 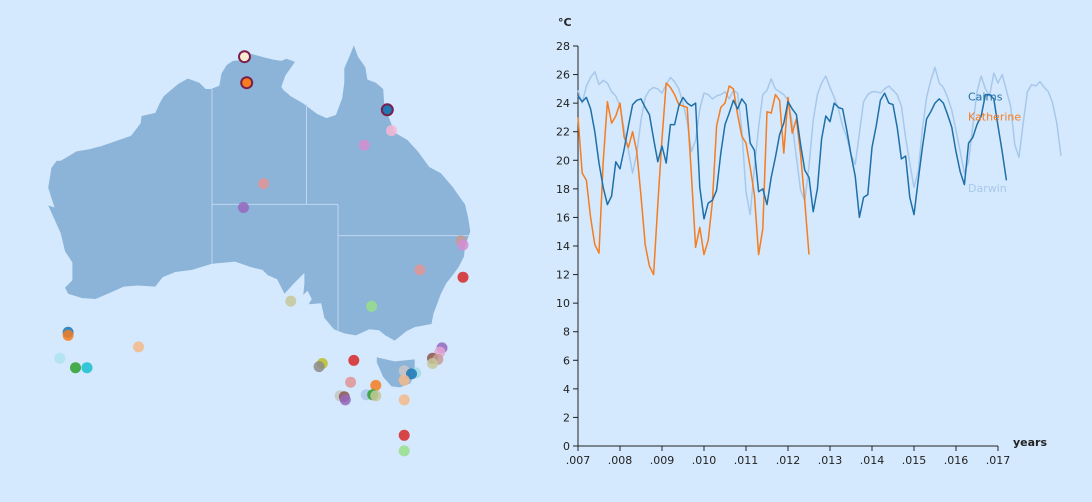 What do you see at coordinates (704, 460) in the screenshot?
I see `x-tick-label: .010` at bounding box center [704, 460].